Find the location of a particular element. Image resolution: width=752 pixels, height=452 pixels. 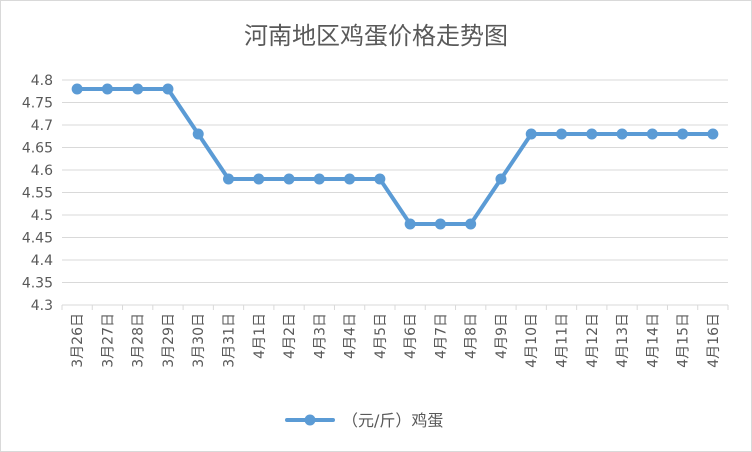

y-tick-label: 4.3 is located at coordinates (42, 306).